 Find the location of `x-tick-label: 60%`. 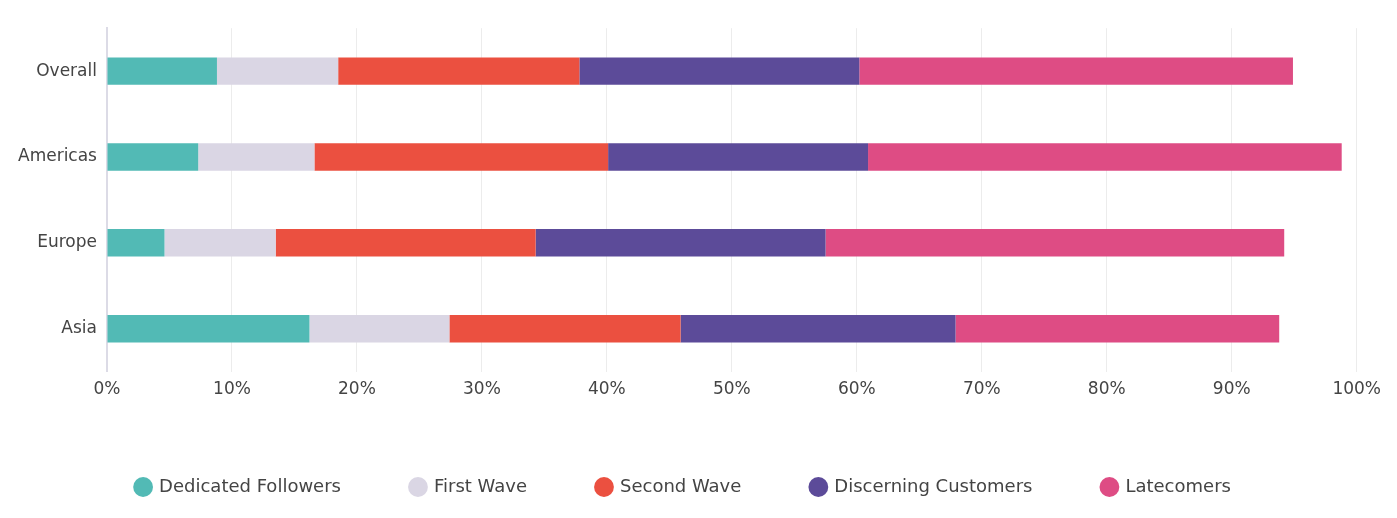

x-tick-label: 60% is located at coordinates (856, 388).